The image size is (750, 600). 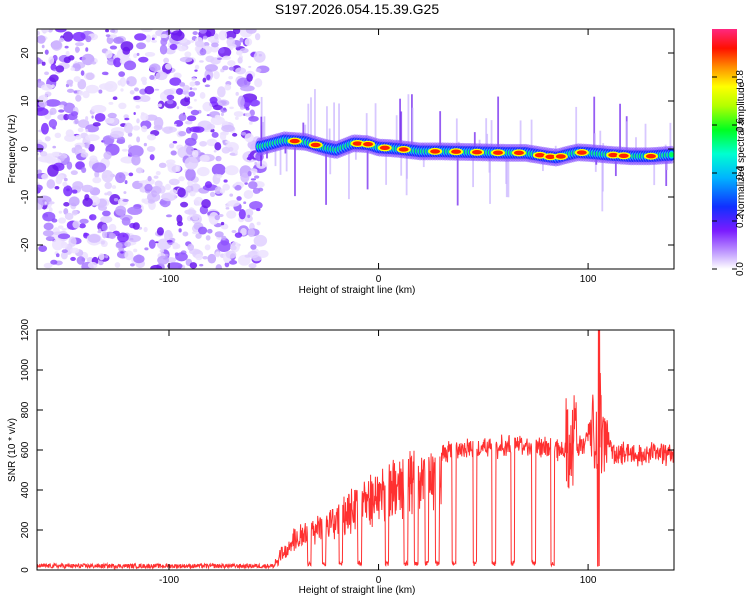 I want to click on spectrogram-y-tick-label: -20, so click(x=25, y=244).